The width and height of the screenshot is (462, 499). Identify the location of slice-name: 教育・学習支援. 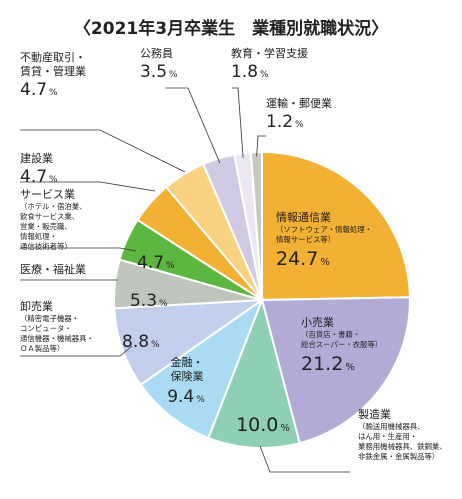
(269, 53).